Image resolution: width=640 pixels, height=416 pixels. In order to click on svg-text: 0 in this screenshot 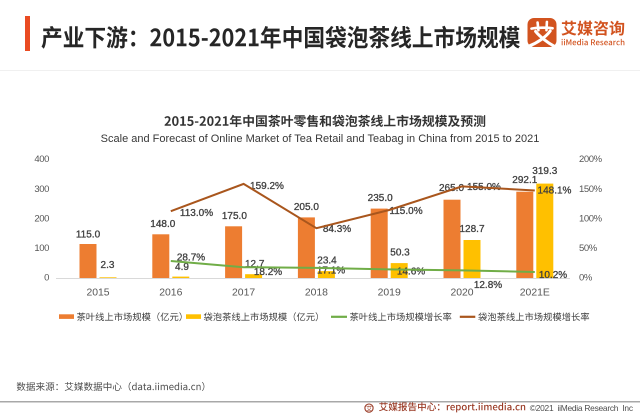, I will do `click(46, 277)`.